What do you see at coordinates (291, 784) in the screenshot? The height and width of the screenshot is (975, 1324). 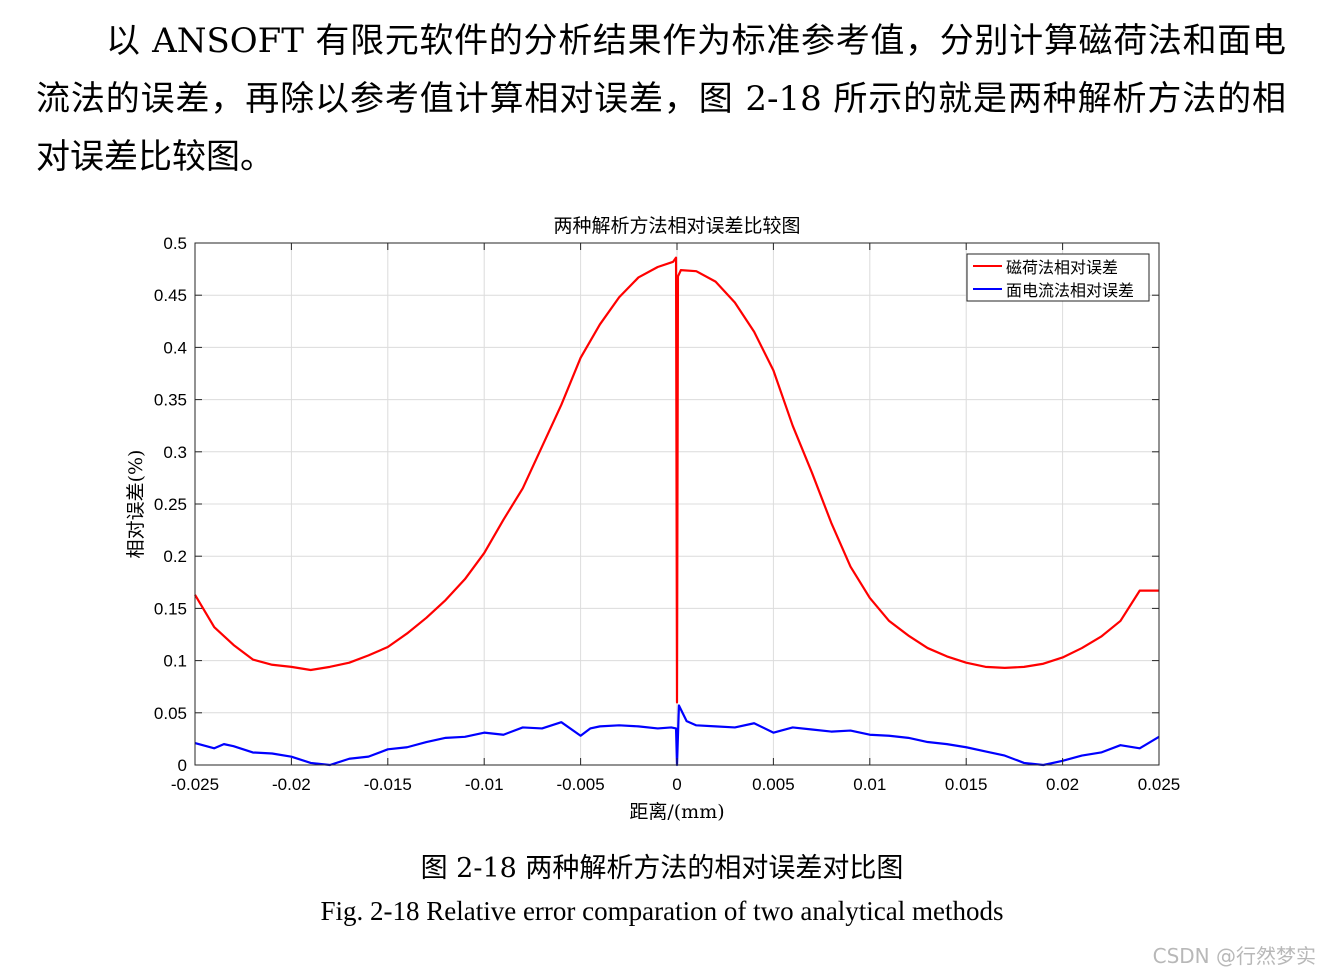 I see `x-tick-label: -0.02` at bounding box center [291, 784].